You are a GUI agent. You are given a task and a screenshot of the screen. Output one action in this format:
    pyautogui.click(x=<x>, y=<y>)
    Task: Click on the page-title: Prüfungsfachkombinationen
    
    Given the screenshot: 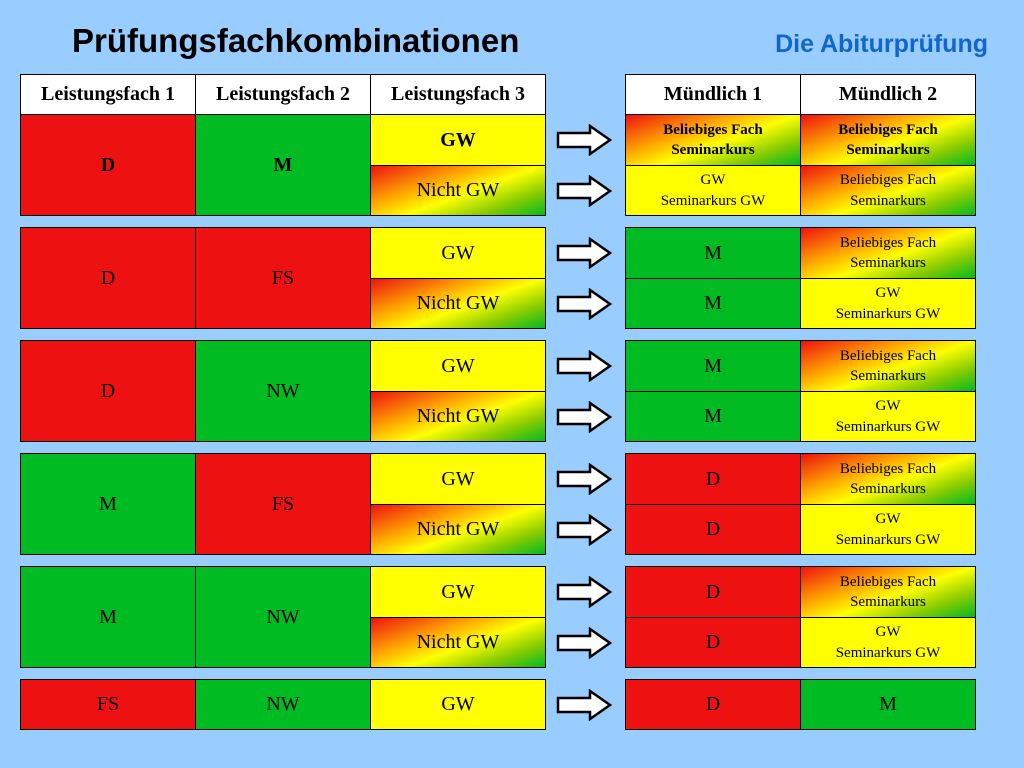 What is the action you would take?
    pyautogui.click(x=296, y=40)
    